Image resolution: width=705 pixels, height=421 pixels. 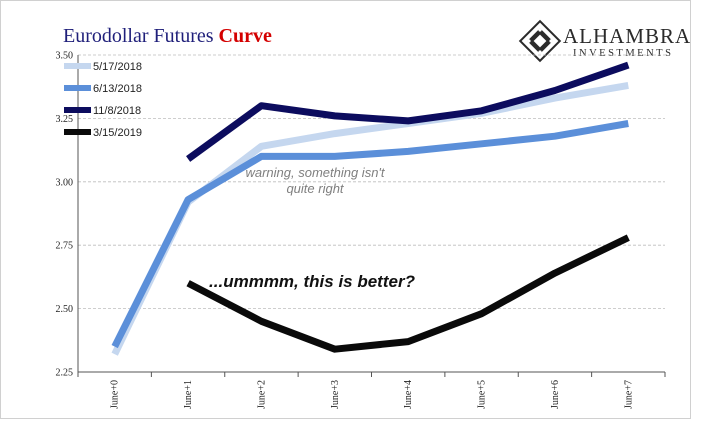 What do you see at coordinates (65, 246) in the screenshot?
I see `y-tick-label: 2.75` at bounding box center [65, 246].